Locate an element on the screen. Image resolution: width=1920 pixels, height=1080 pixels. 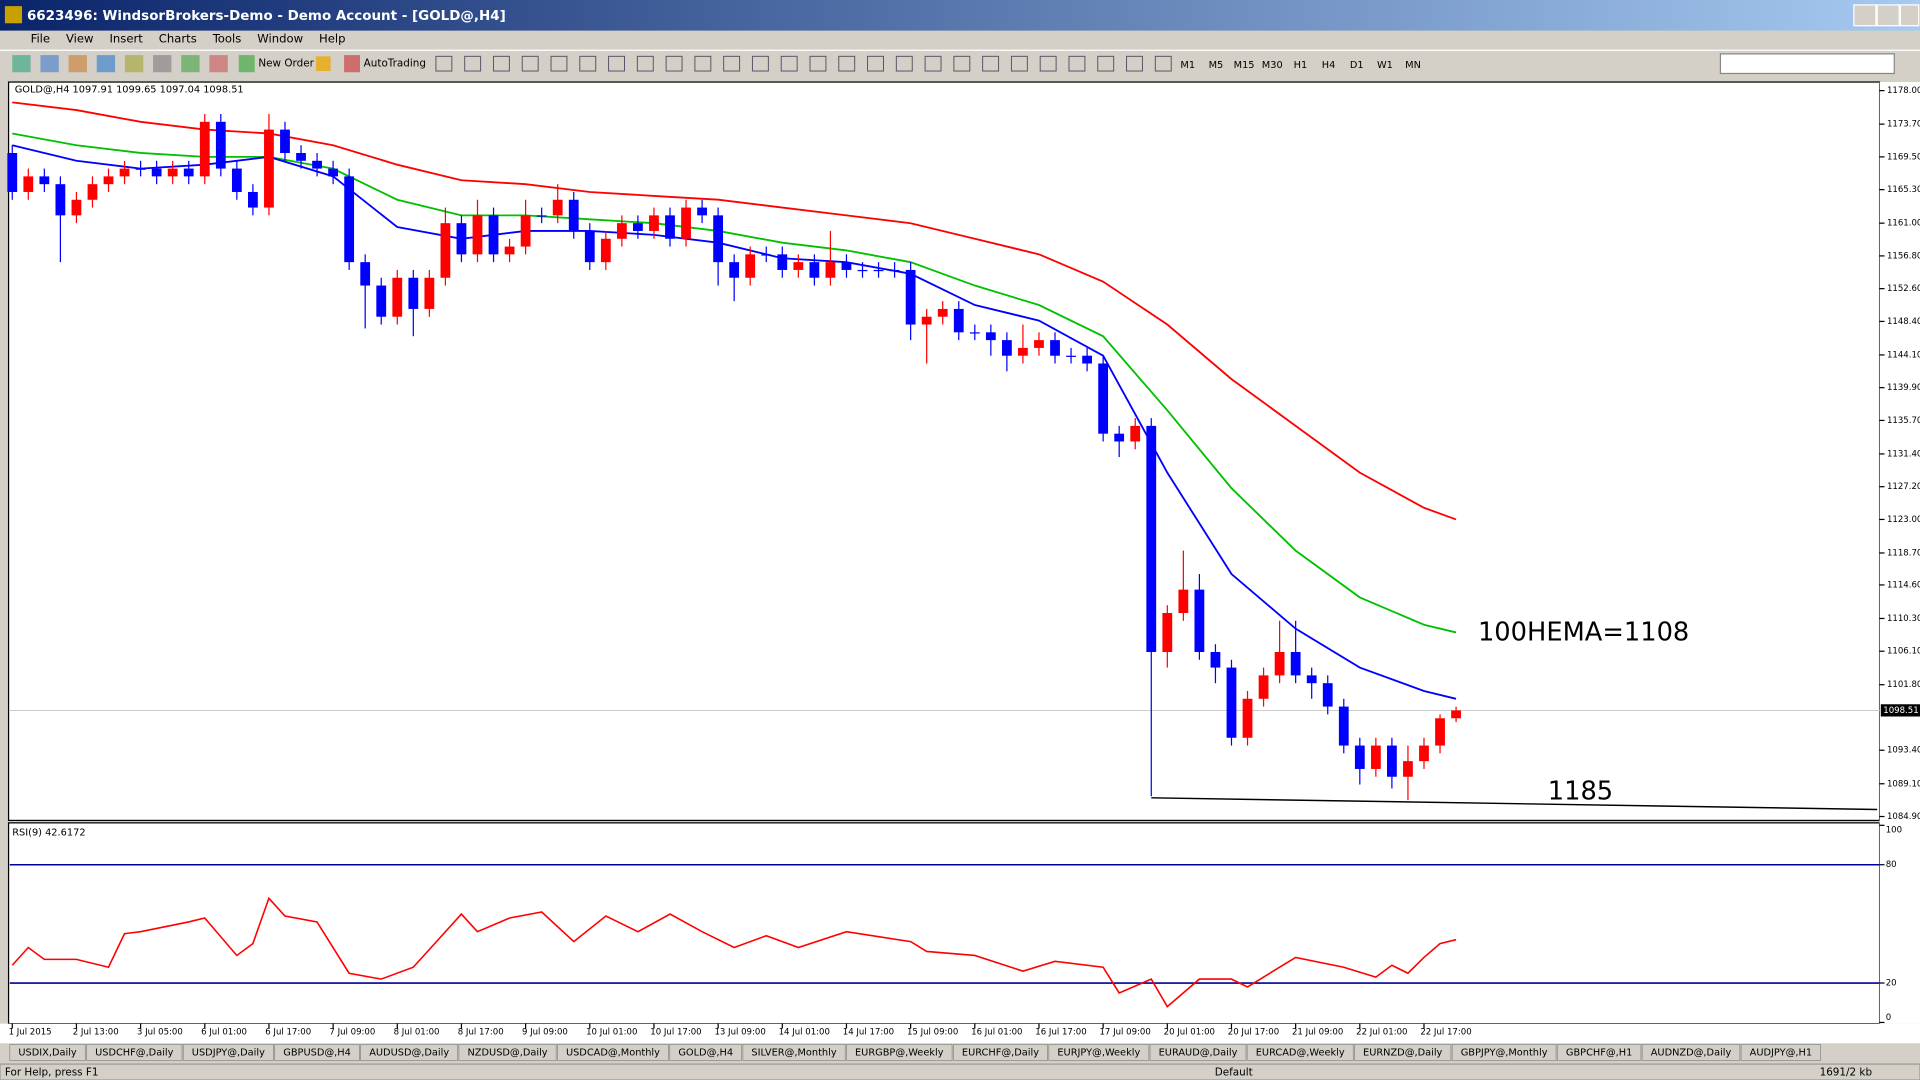
timeframe-button: W1 is located at coordinates (1385, 65).